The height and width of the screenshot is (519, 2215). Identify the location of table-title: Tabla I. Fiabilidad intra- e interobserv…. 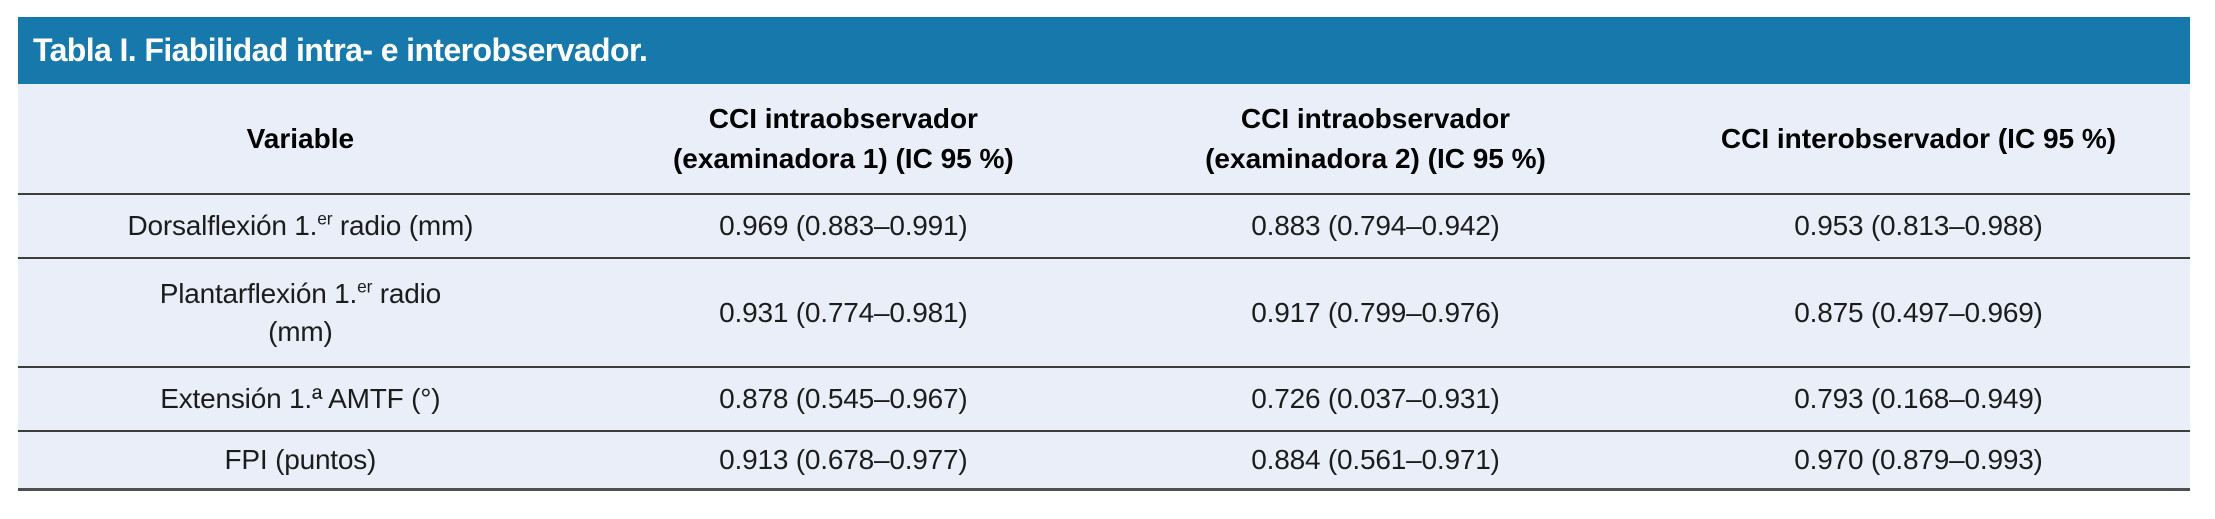
(340, 50).